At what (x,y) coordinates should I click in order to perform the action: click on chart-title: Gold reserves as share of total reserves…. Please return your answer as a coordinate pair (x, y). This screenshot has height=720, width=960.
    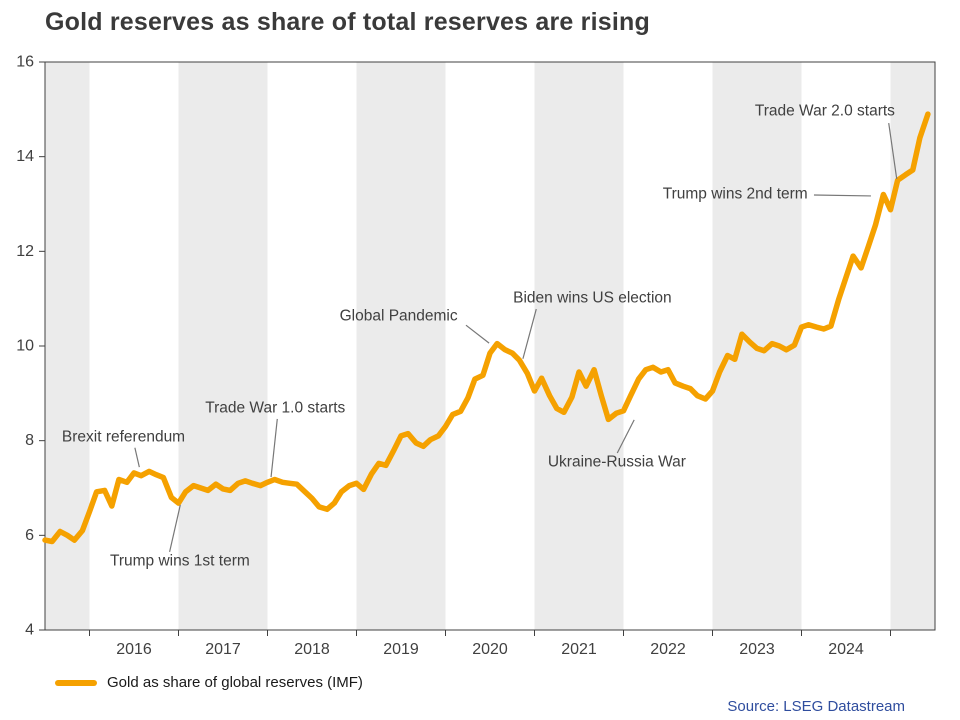
    Looking at the image, I should click on (347, 22).